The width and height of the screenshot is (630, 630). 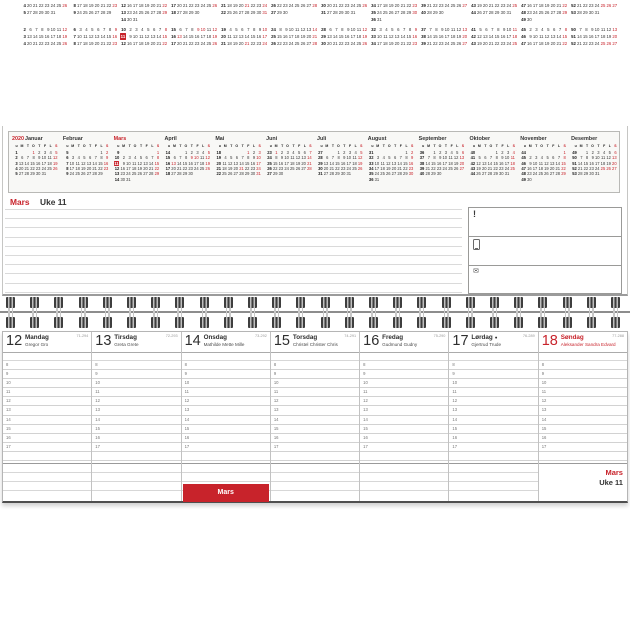 I want to click on weekday-label: T, so click(x=383, y=146).